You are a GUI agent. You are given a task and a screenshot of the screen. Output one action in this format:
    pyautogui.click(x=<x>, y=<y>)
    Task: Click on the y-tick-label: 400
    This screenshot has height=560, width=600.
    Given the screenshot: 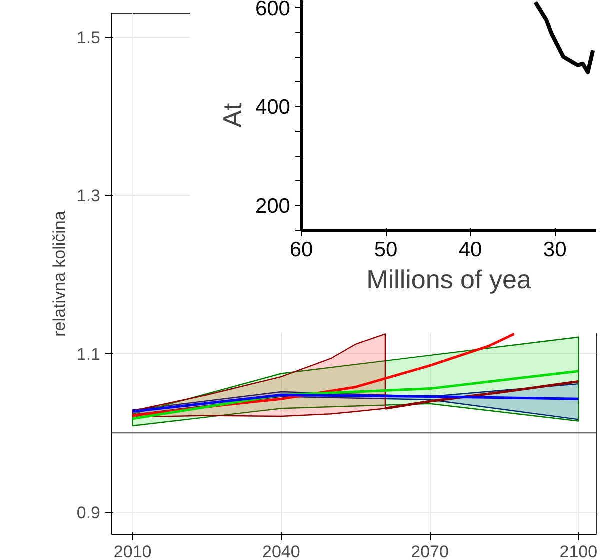 What is the action you would take?
    pyautogui.click(x=273, y=108)
    